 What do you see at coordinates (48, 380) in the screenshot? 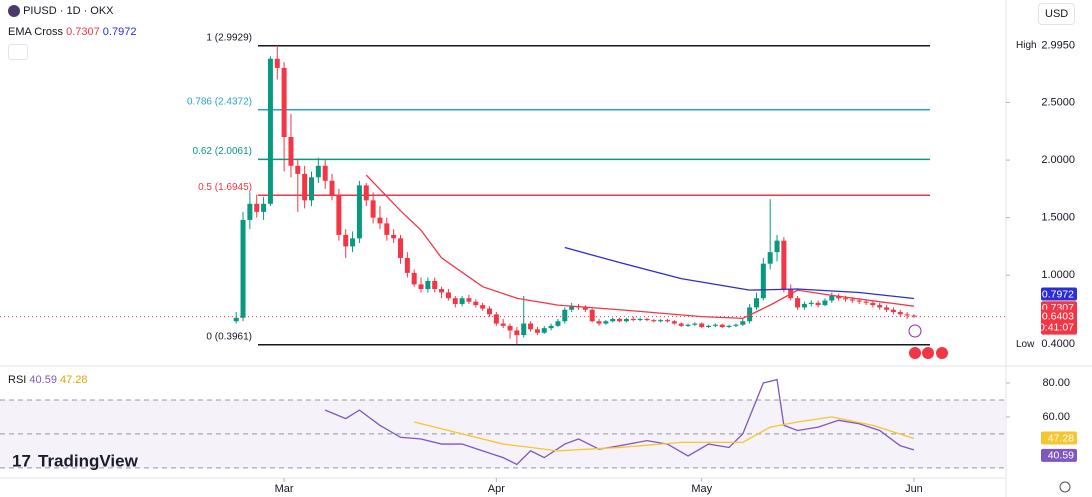
I see `rsi-legend: RSI 40.59 47.28` at bounding box center [48, 380].